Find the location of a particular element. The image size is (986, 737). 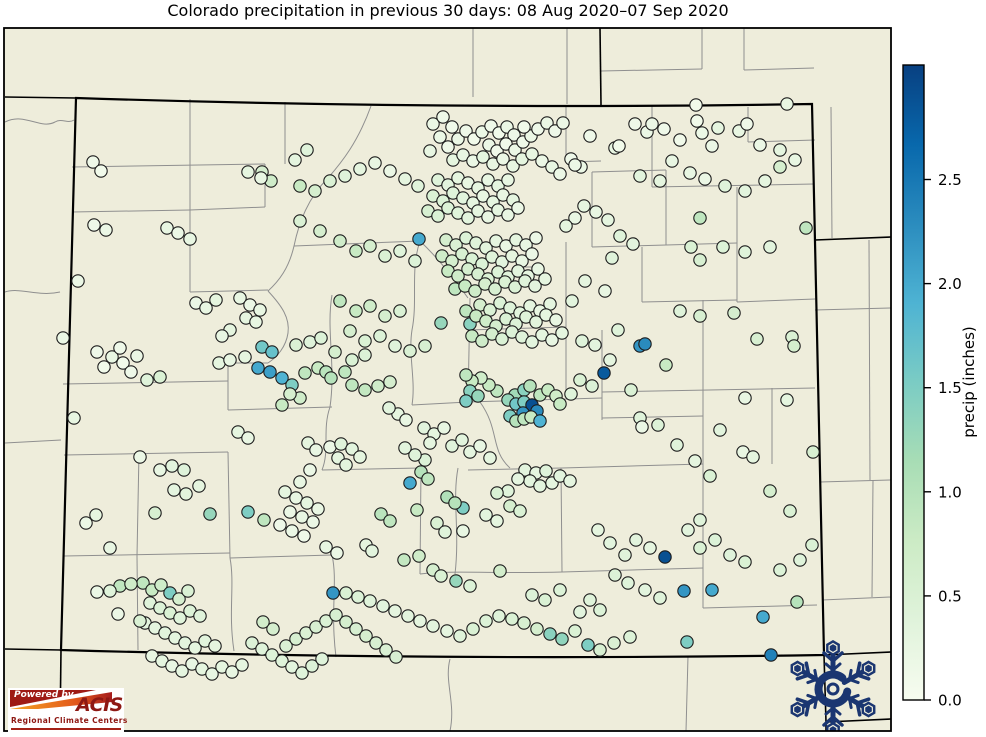

snowflake-inner-ring is located at coordinates (833, 689).